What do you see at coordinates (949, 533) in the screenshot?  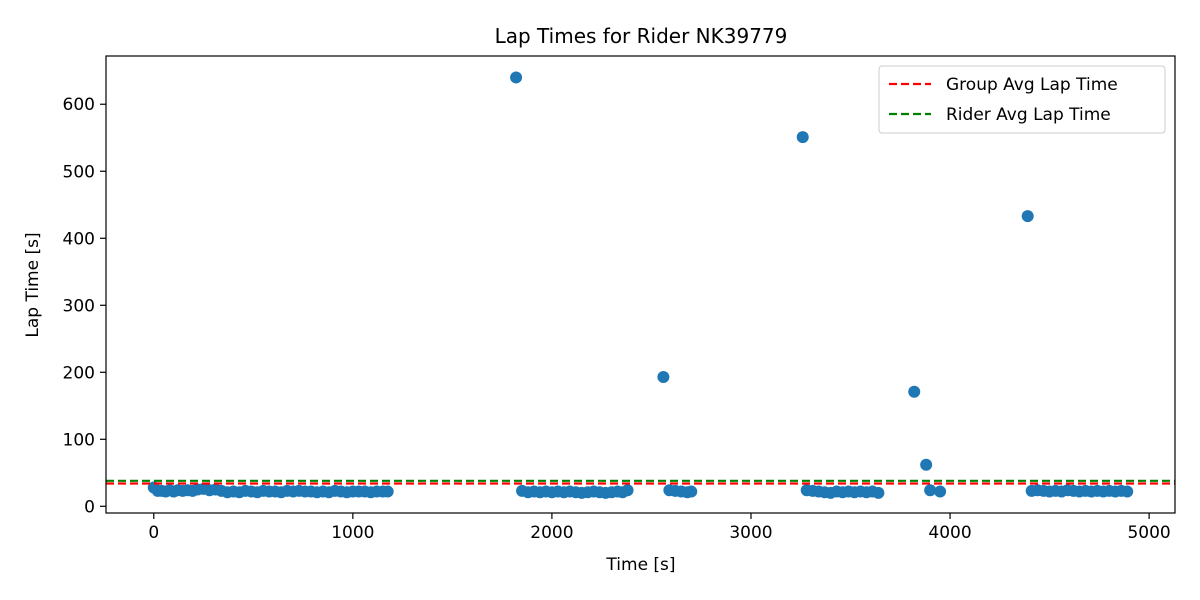 I see `x-tick-label: 4000` at bounding box center [949, 533].